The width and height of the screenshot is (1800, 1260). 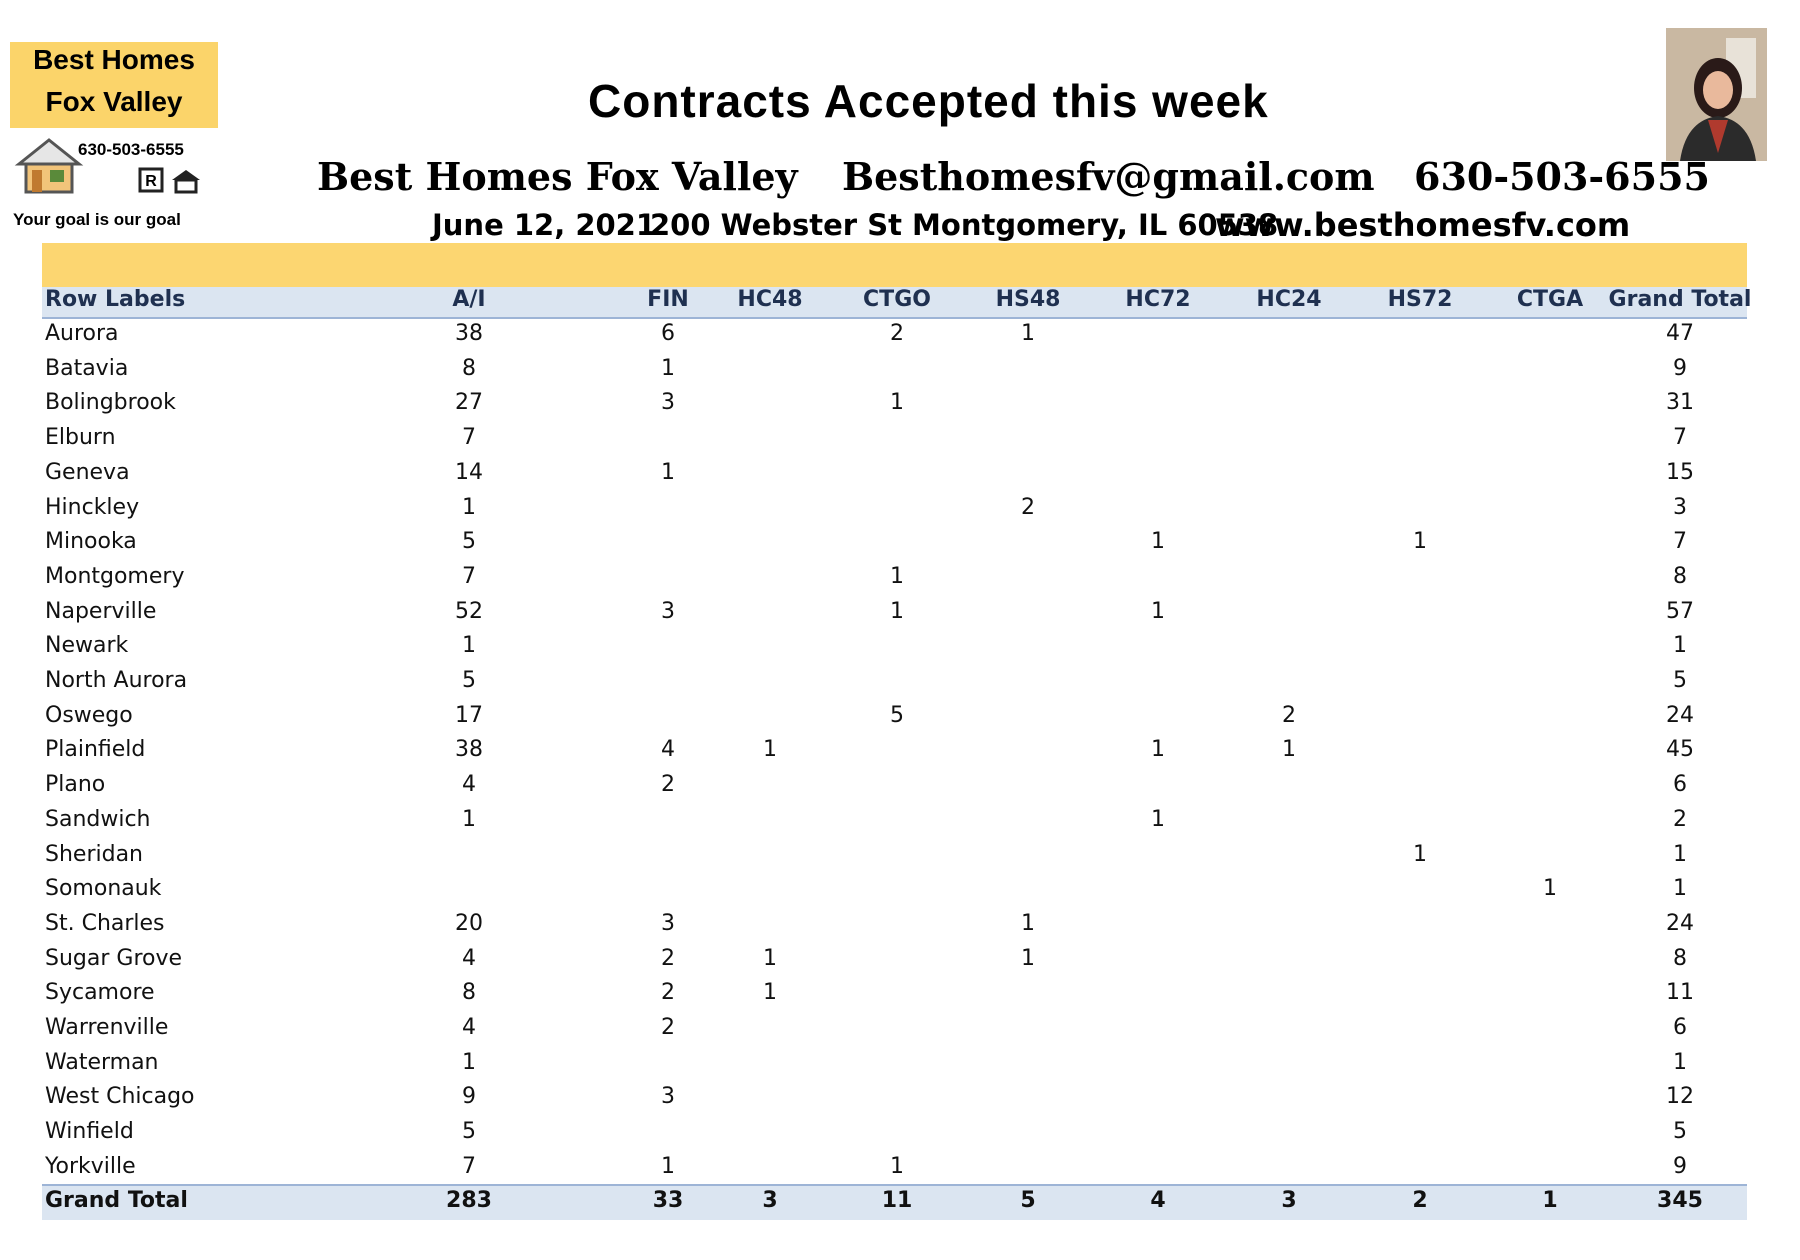 I want to click on logo-line: Best Homes, so click(x=114, y=59).